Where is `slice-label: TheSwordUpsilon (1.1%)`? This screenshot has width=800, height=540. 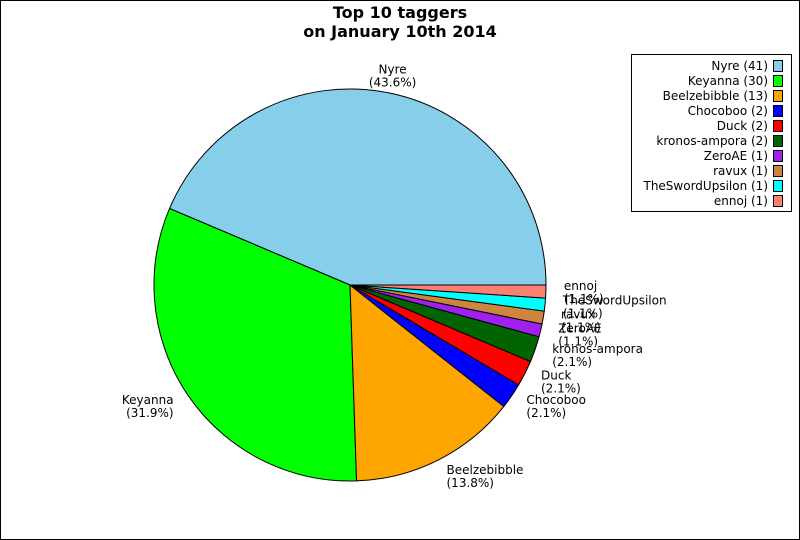
slice-label: TheSwordUpsilon (1.1%) is located at coordinates (614, 306).